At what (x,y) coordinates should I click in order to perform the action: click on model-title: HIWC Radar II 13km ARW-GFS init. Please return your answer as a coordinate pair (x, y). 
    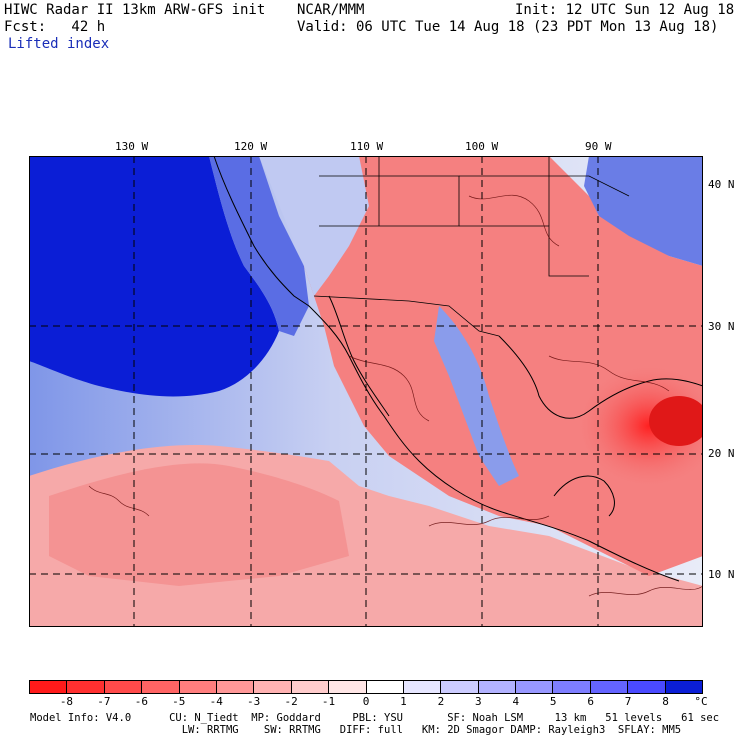
    Looking at the image, I should click on (135, 10).